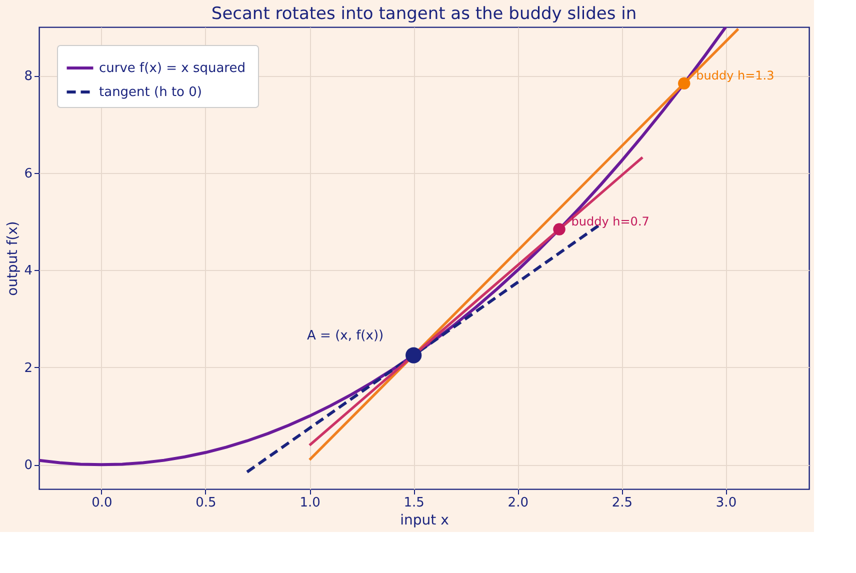  Describe the element at coordinates (610, 221) in the screenshot. I see `series-label: buddy h=0.7` at that location.